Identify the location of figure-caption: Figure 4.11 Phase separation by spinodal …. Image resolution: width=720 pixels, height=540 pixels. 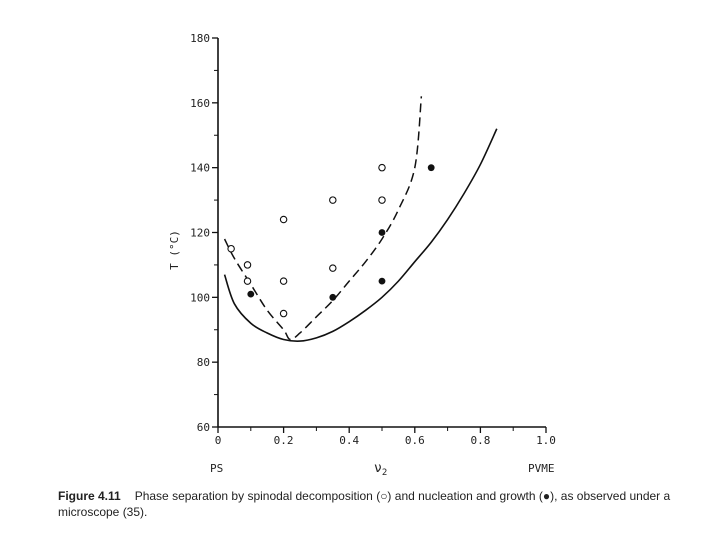
(373, 504).